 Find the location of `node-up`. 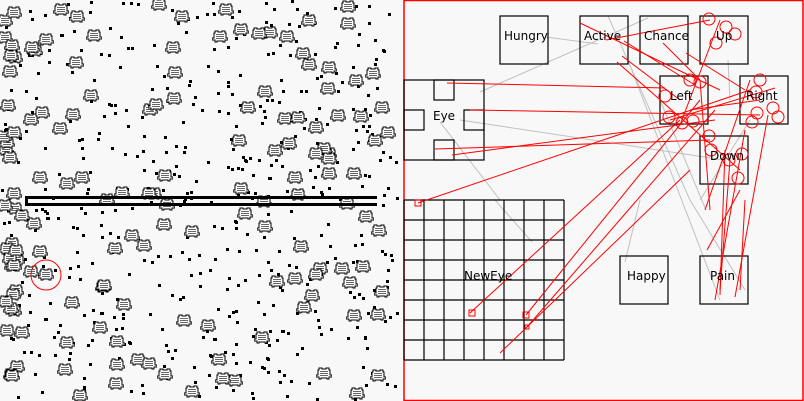

node-up is located at coordinates (724, 40).